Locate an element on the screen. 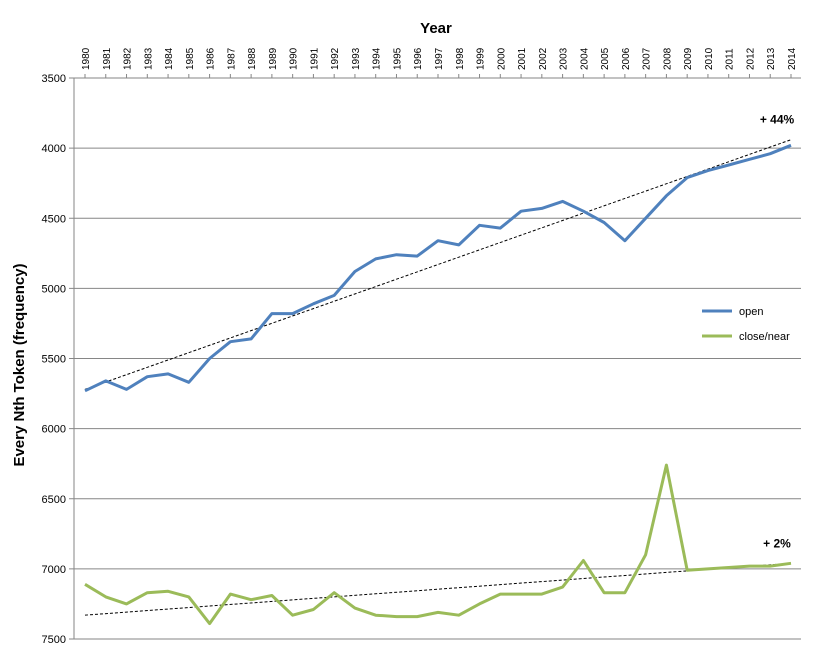 The height and width of the screenshot is (652, 839). legend-label: close/near is located at coordinates (764, 337).